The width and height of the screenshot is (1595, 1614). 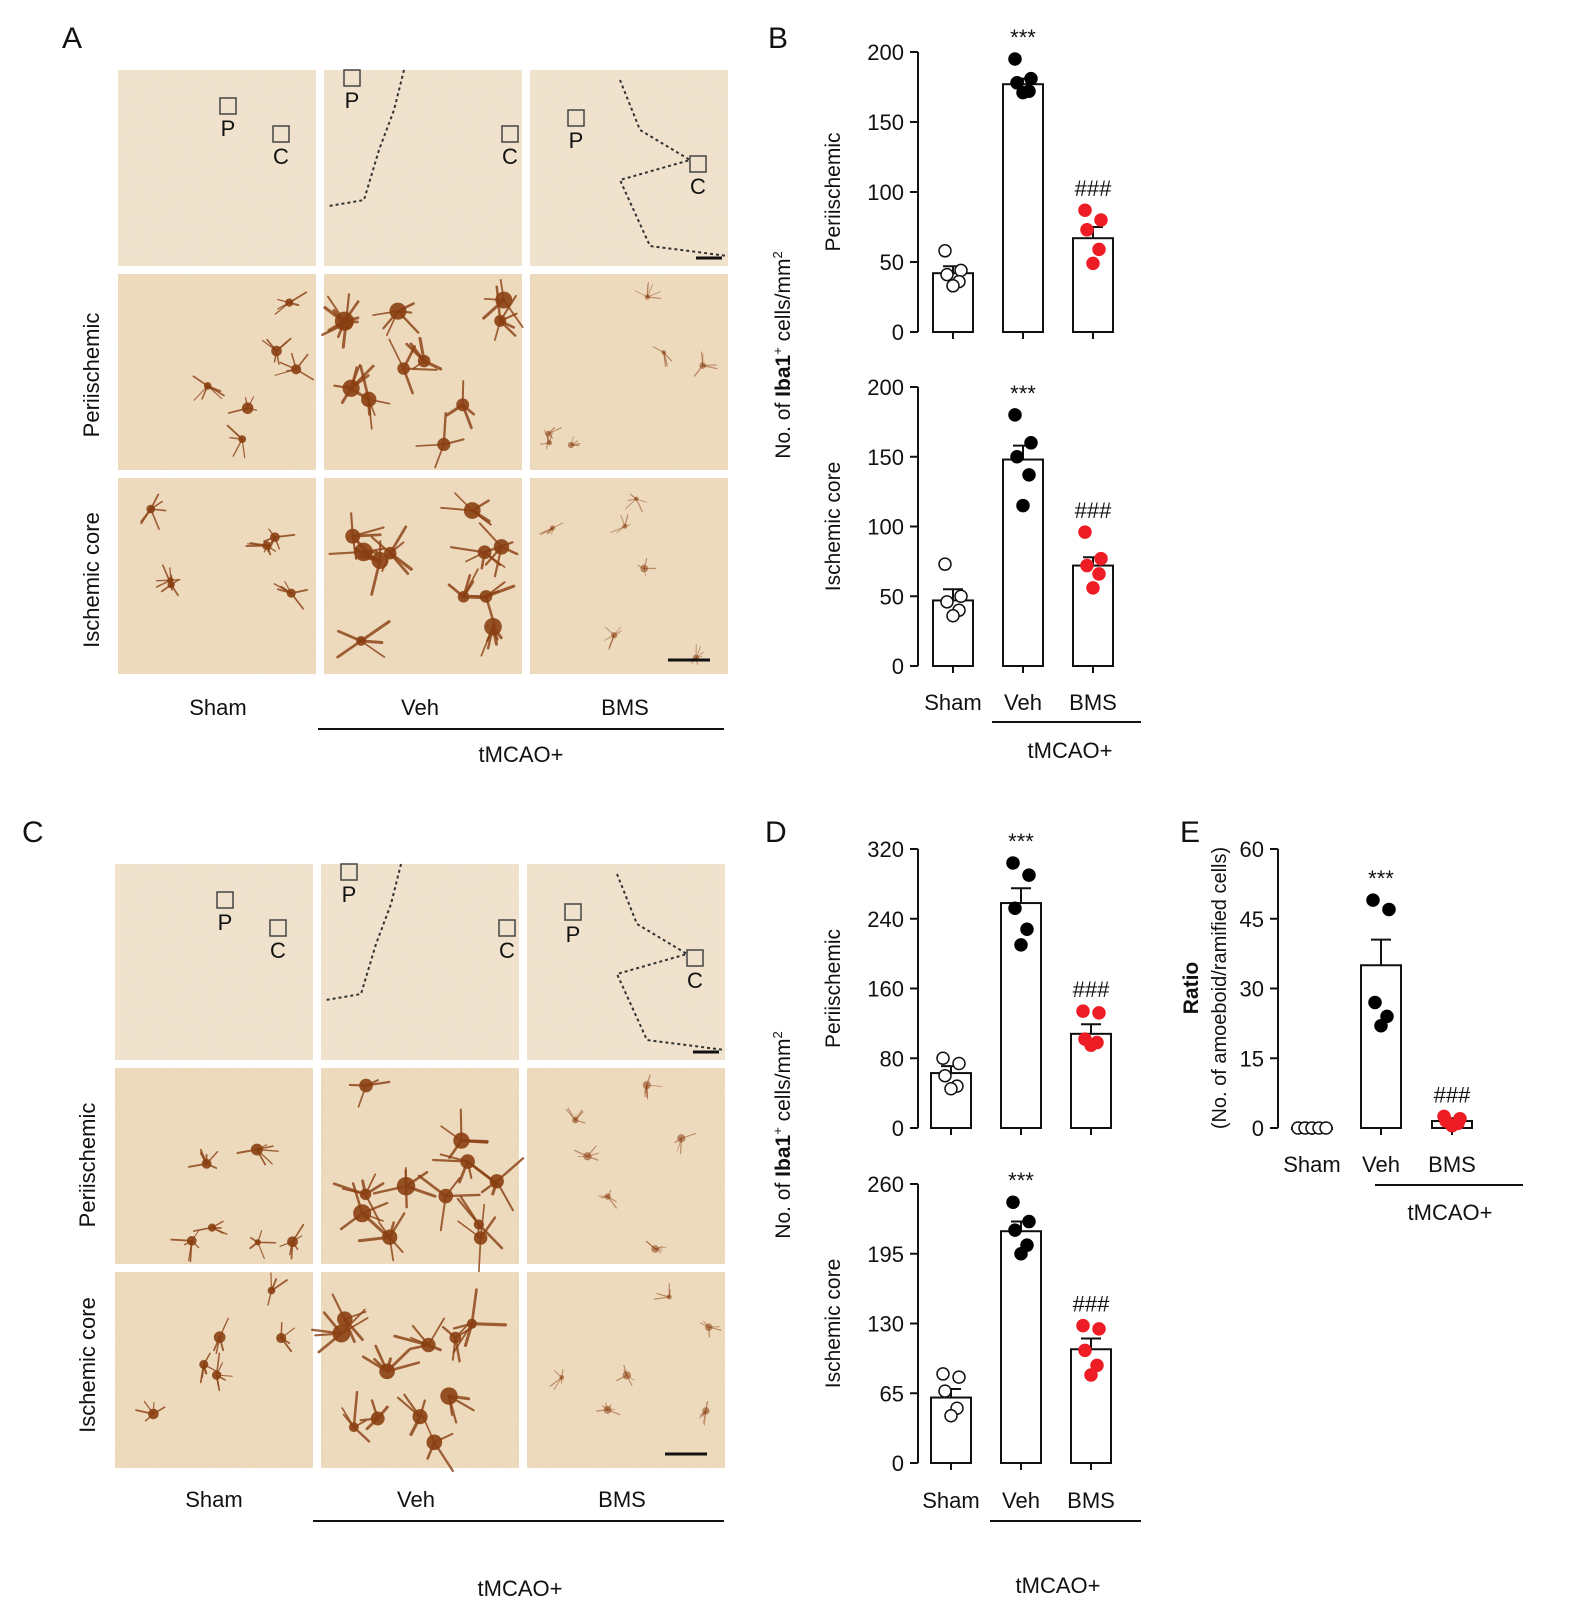 I want to click on micrograph-c-r2-c1, so click(x=415, y=1372).